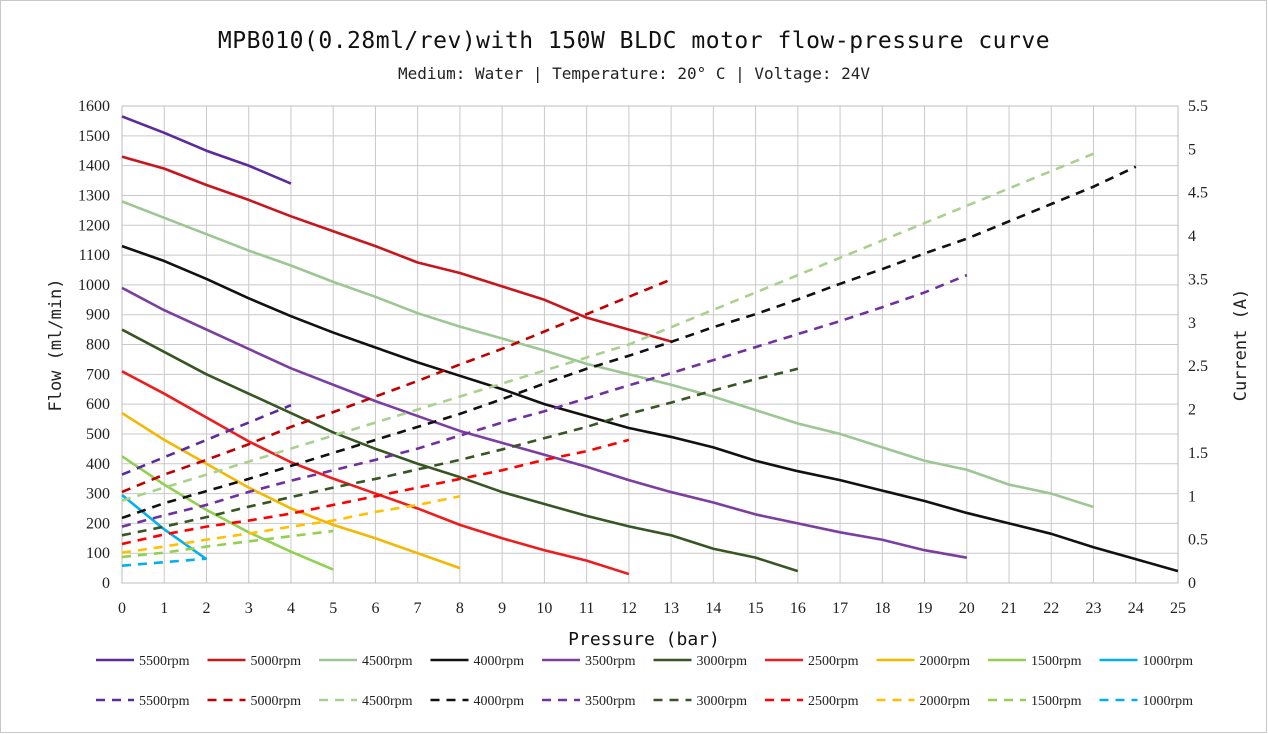 This screenshot has height=734, width=1268. Describe the element at coordinates (1009, 608) in the screenshot. I see `x-tick-label: 21` at that location.